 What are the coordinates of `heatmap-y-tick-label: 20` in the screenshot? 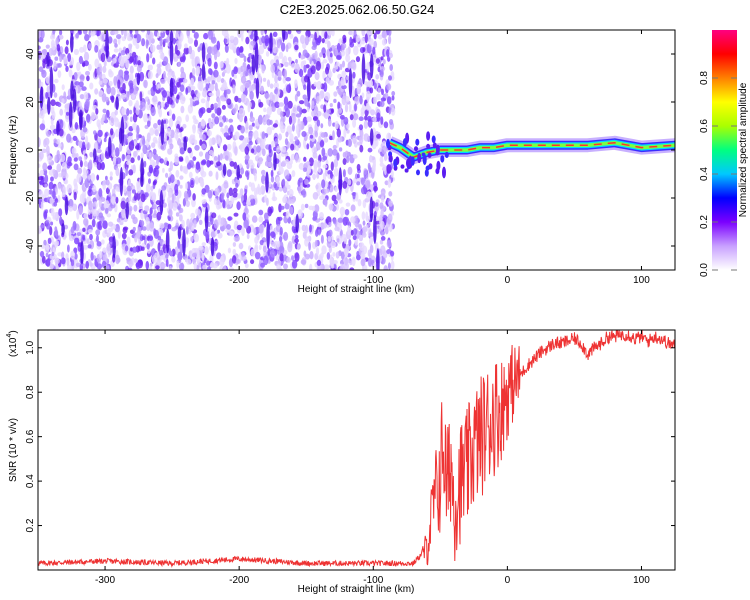 It's located at (30, 102).